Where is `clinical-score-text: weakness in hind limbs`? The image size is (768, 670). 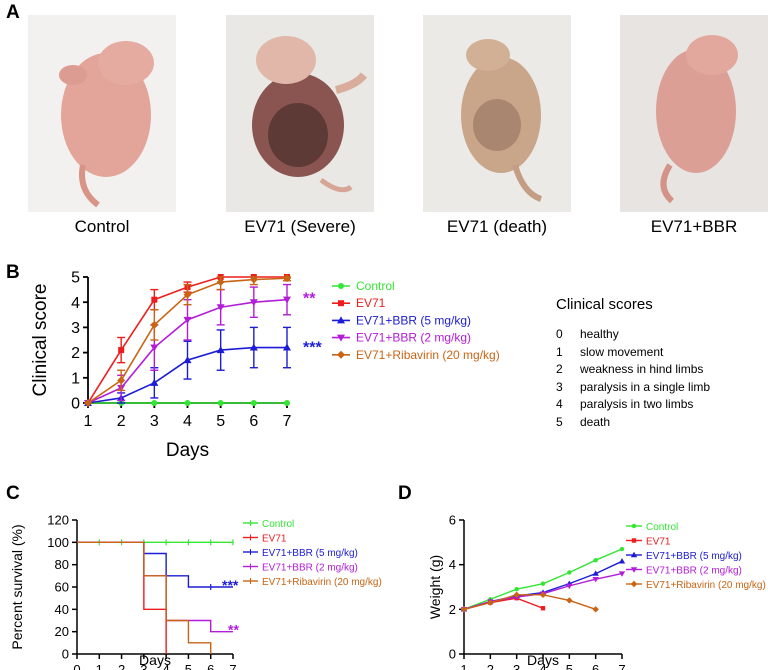
clinical-score-text: weakness in hind limbs is located at coordinates (642, 369).